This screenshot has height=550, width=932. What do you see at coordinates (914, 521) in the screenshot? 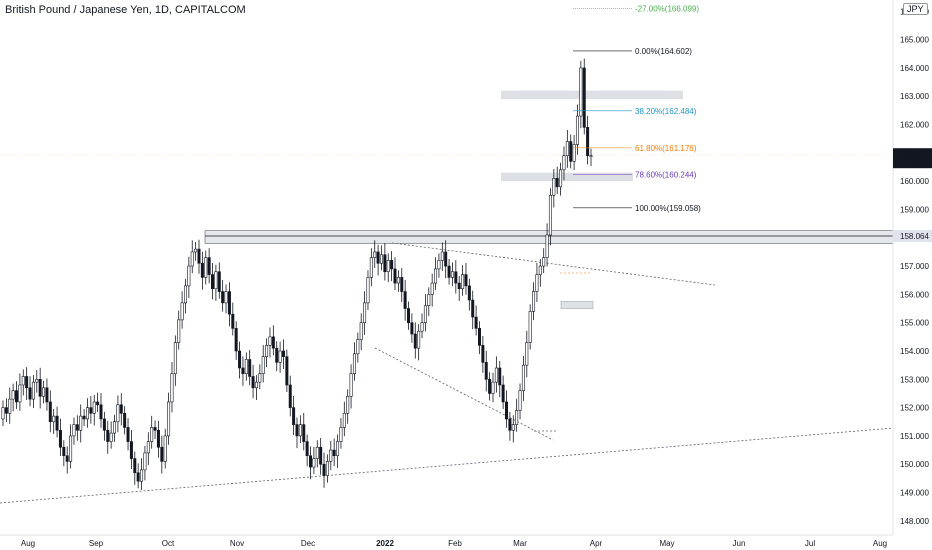
I see `price-tick-label: 148.000` at bounding box center [914, 521].